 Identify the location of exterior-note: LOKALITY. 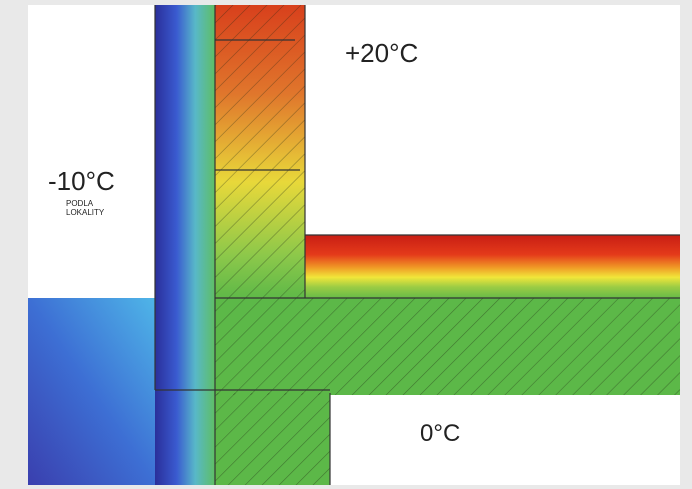
(85, 212).